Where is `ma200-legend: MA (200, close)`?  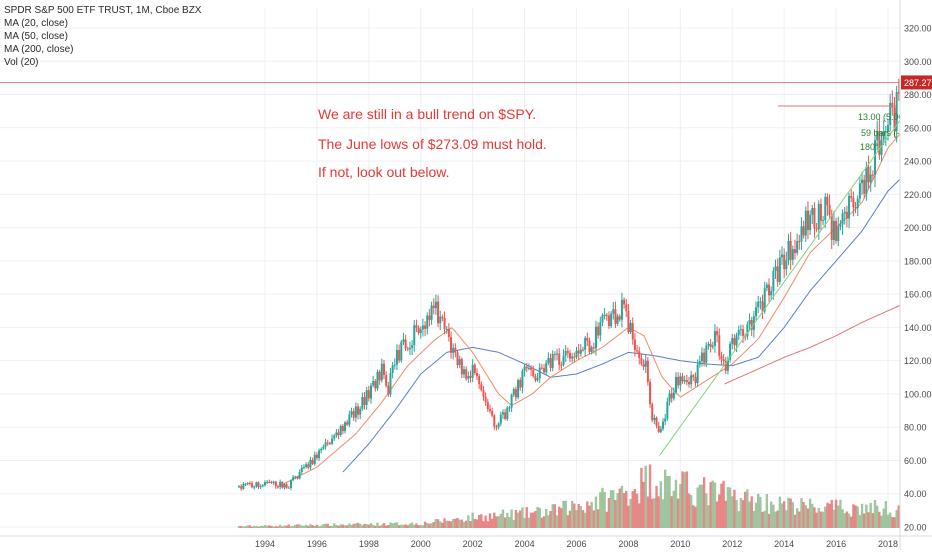 ma200-legend: MA (200, close) is located at coordinates (39, 49).